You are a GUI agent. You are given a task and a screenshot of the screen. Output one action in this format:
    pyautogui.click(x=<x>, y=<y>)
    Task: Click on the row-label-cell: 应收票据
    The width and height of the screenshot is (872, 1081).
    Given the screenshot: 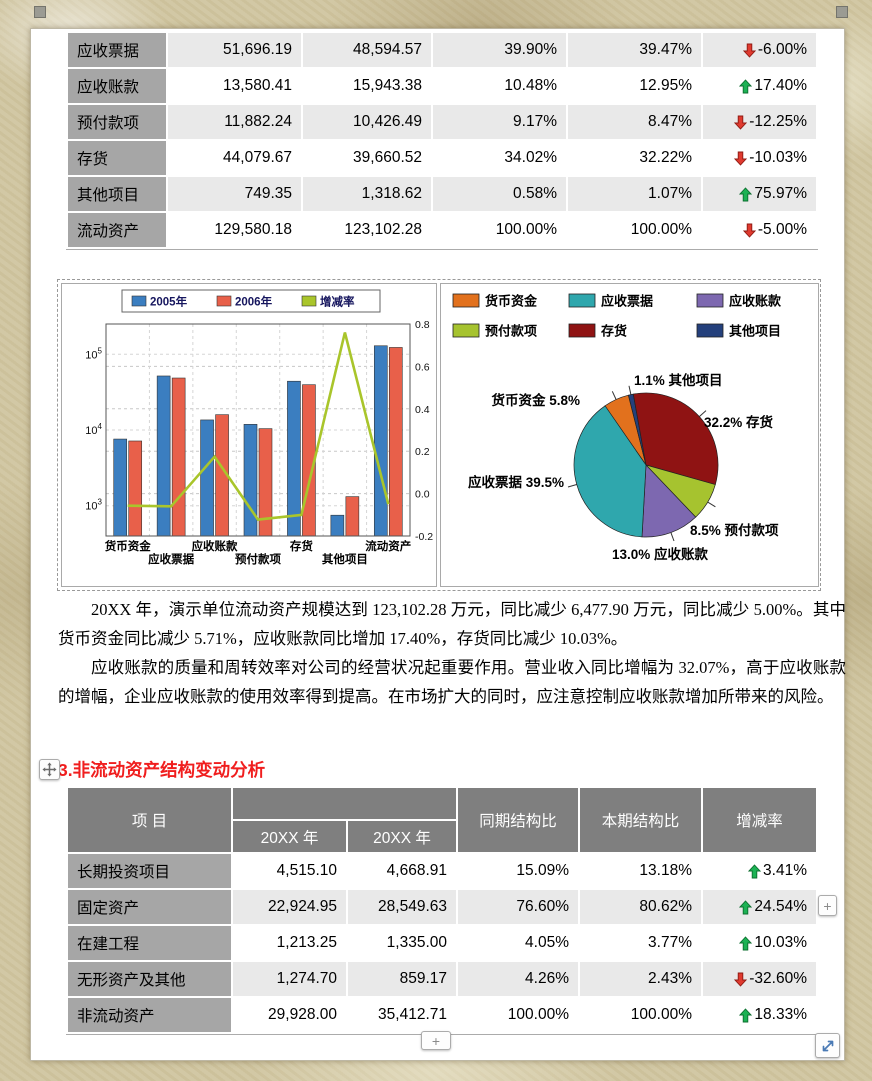 What is the action you would take?
    pyautogui.click(x=117, y=50)
    